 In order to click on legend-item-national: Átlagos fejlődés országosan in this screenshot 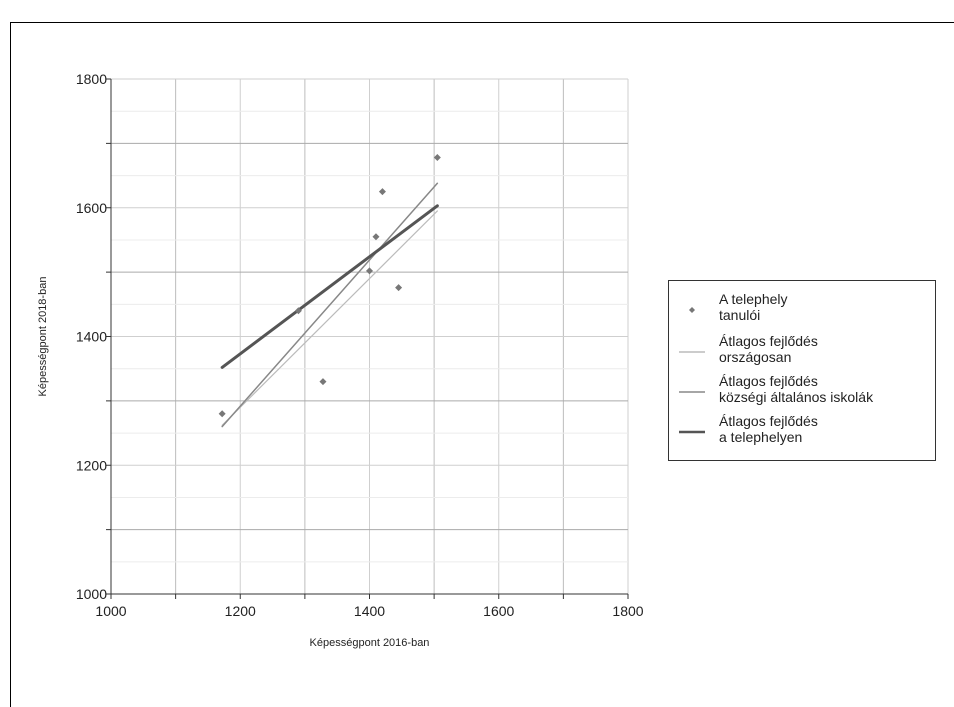, I will do `click(802, 353)`.